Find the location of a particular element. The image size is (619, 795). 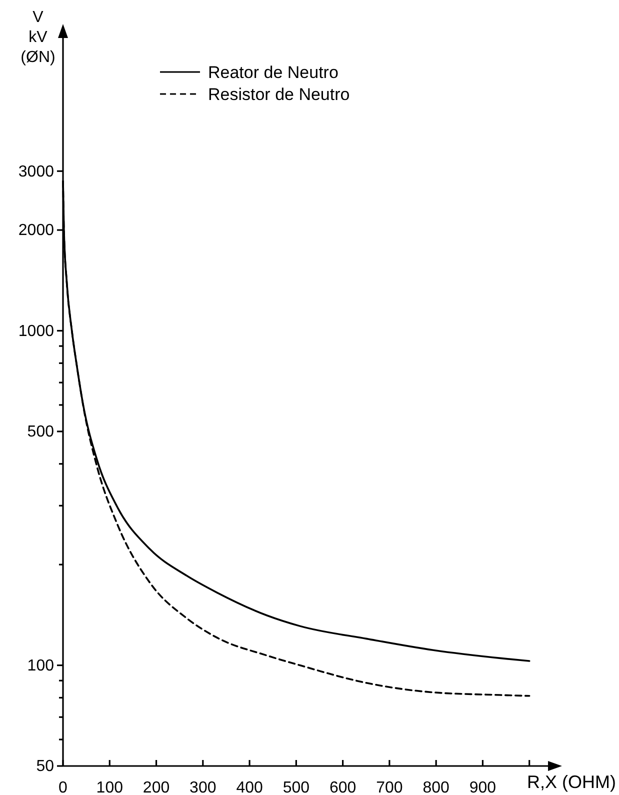

x-tick-label: 700 is located at coordinates (389, 787).